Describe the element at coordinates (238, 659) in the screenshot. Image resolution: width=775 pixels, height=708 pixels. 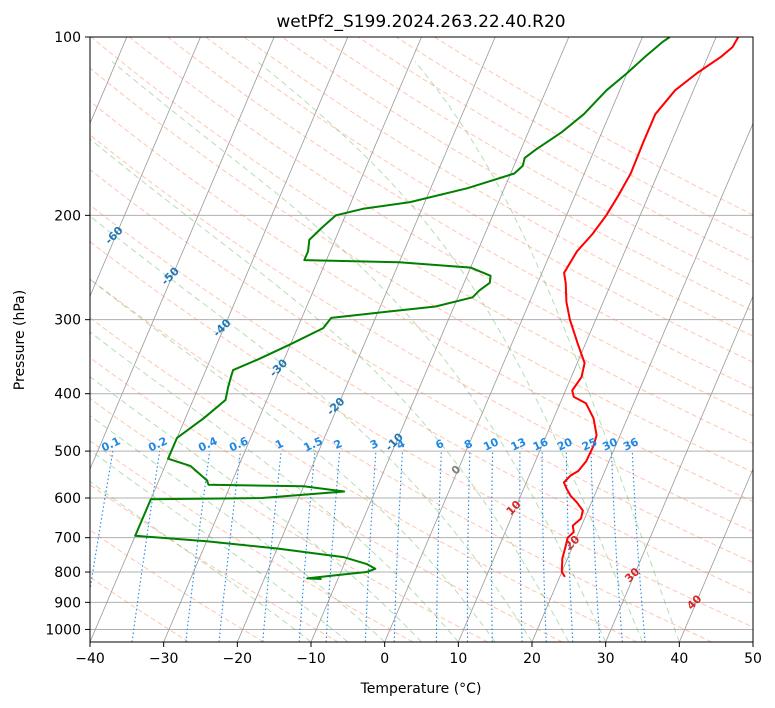
I see `x-tick-label: −20` at that location.